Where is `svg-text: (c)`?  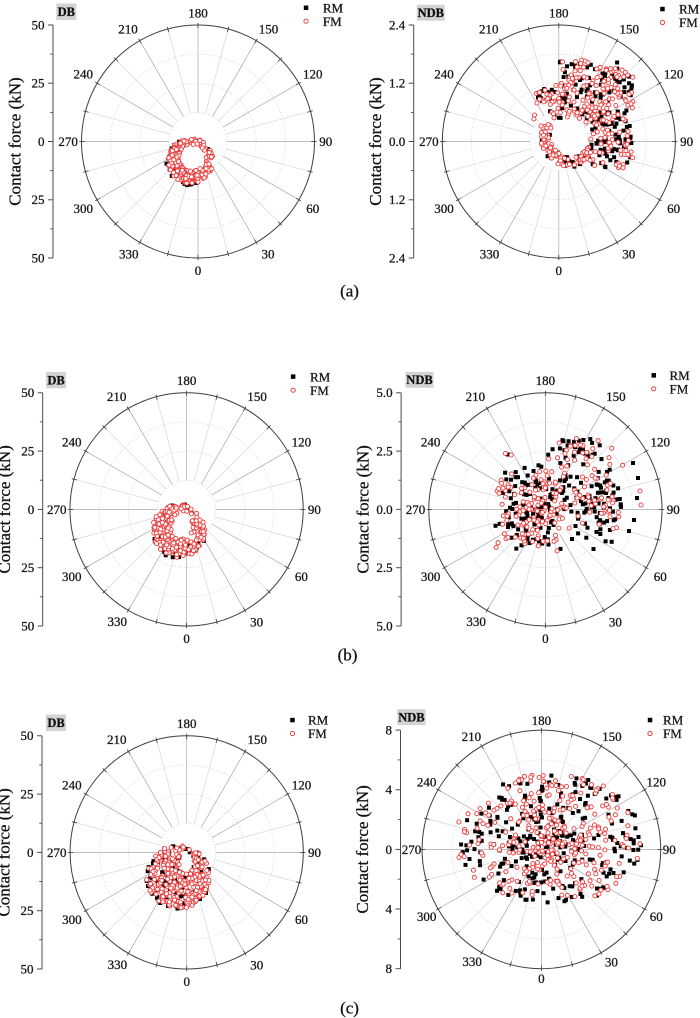
svg-text: (c) is located at coordinates (349, 1008).